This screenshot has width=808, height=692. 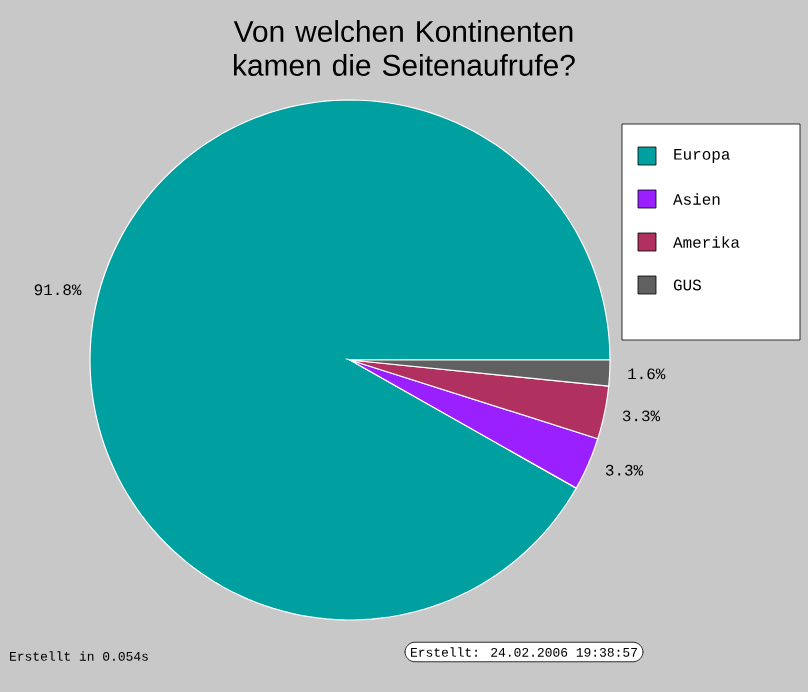 What do you see at coordinates (404, 48) in the screenshot?
I see `chart-title: Von welchen Kontinenten kamen die Seitenaufrufe?` at bounding box center [404, 48].